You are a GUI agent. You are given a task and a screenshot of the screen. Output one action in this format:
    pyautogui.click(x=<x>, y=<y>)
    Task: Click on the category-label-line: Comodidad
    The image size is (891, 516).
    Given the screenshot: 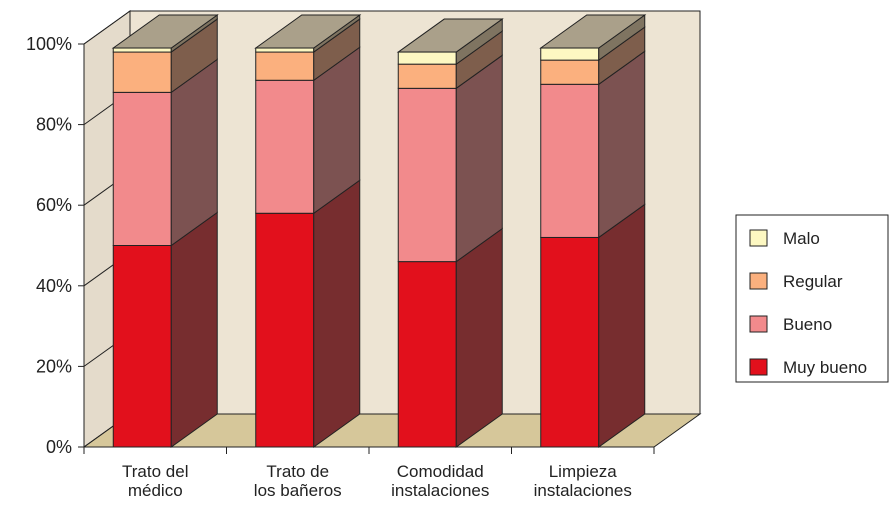 What is the action you would take?
    pyautogui.click(x=440, y=471)
    